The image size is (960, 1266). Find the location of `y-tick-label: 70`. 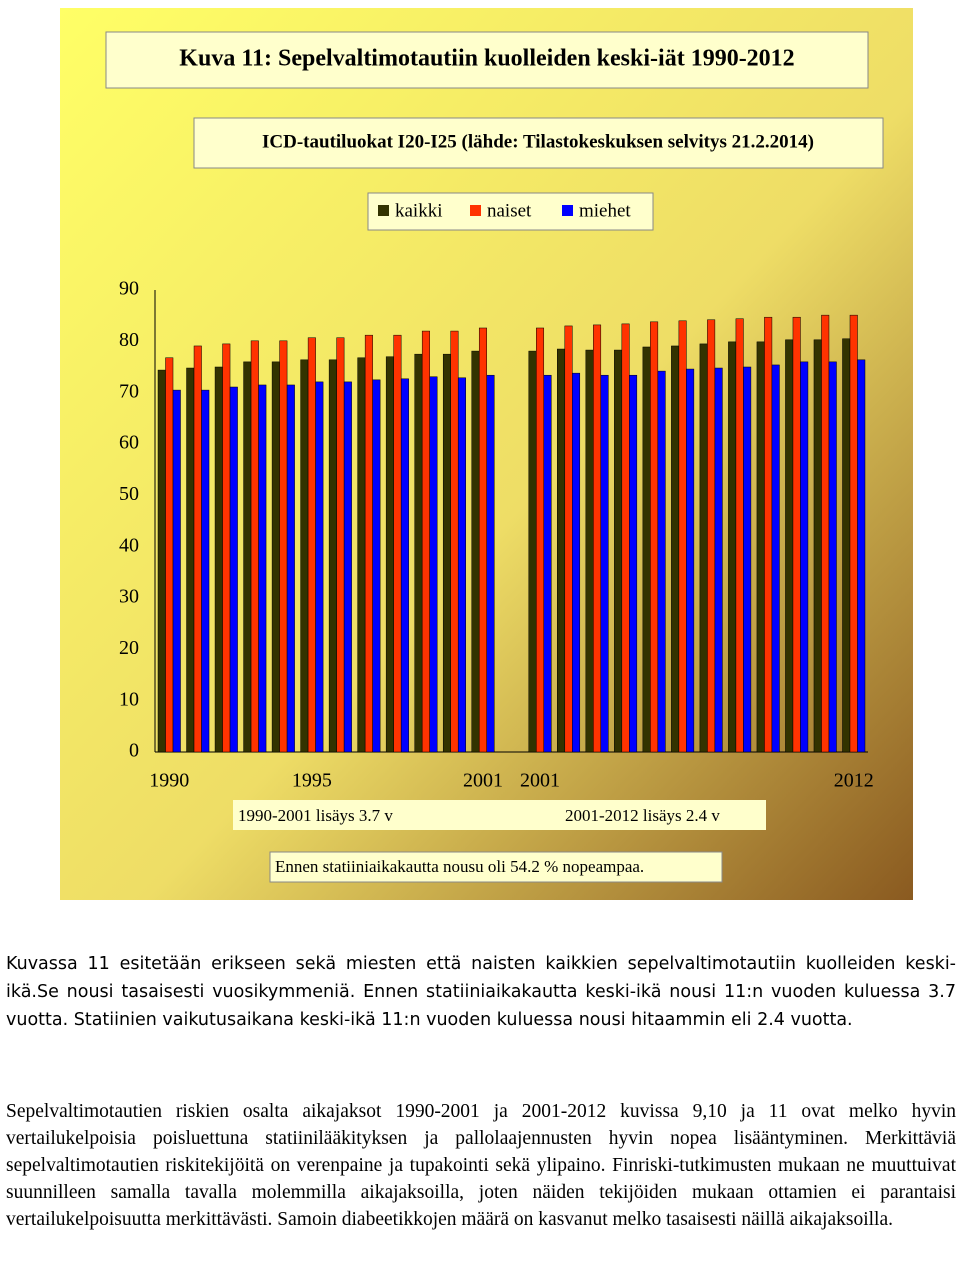

y-tick-label: 70 is located at coordinates (129, 391).